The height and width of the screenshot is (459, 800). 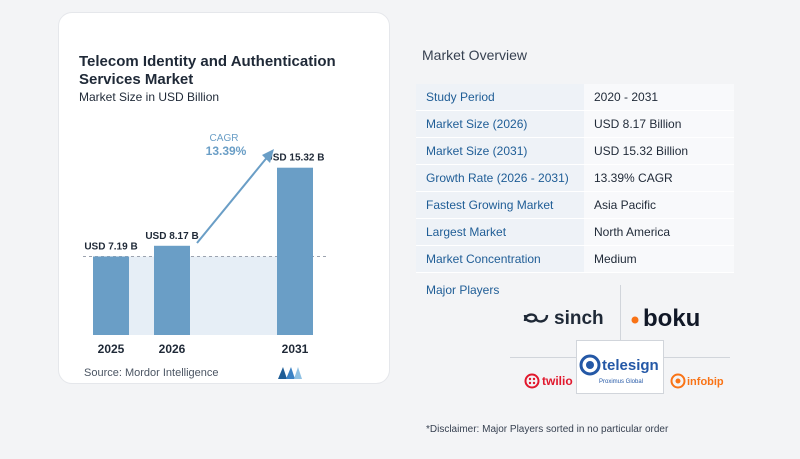 What do you see at coordinates (500, 178) in the screenshot?
I see `overview-key: Growth Rate (2026 - 2031)` at bounding box center [500, 178].